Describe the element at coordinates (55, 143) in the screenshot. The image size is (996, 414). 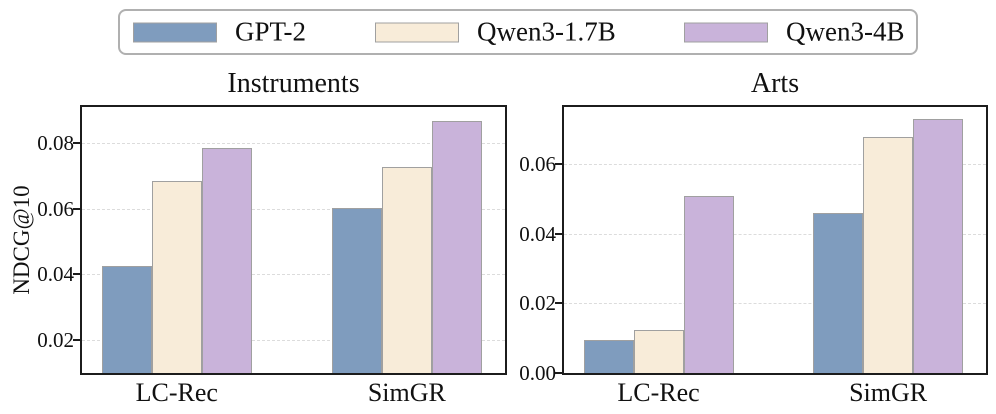
I see `y-tick-label: 0.08` at that location.